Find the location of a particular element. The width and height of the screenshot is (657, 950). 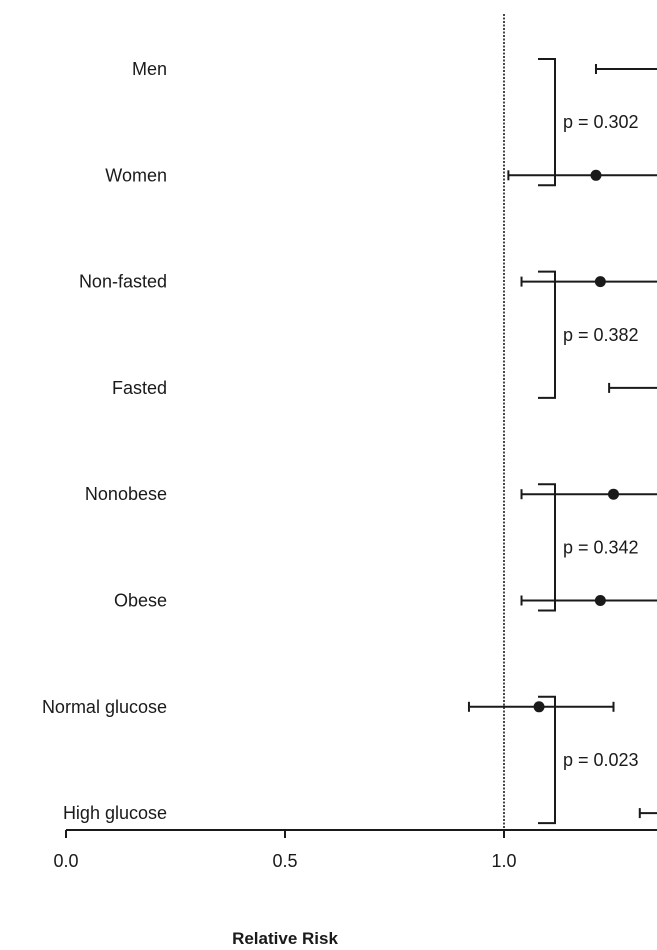

x-tick-label: 0.5 is located at coordinates (284, 861).